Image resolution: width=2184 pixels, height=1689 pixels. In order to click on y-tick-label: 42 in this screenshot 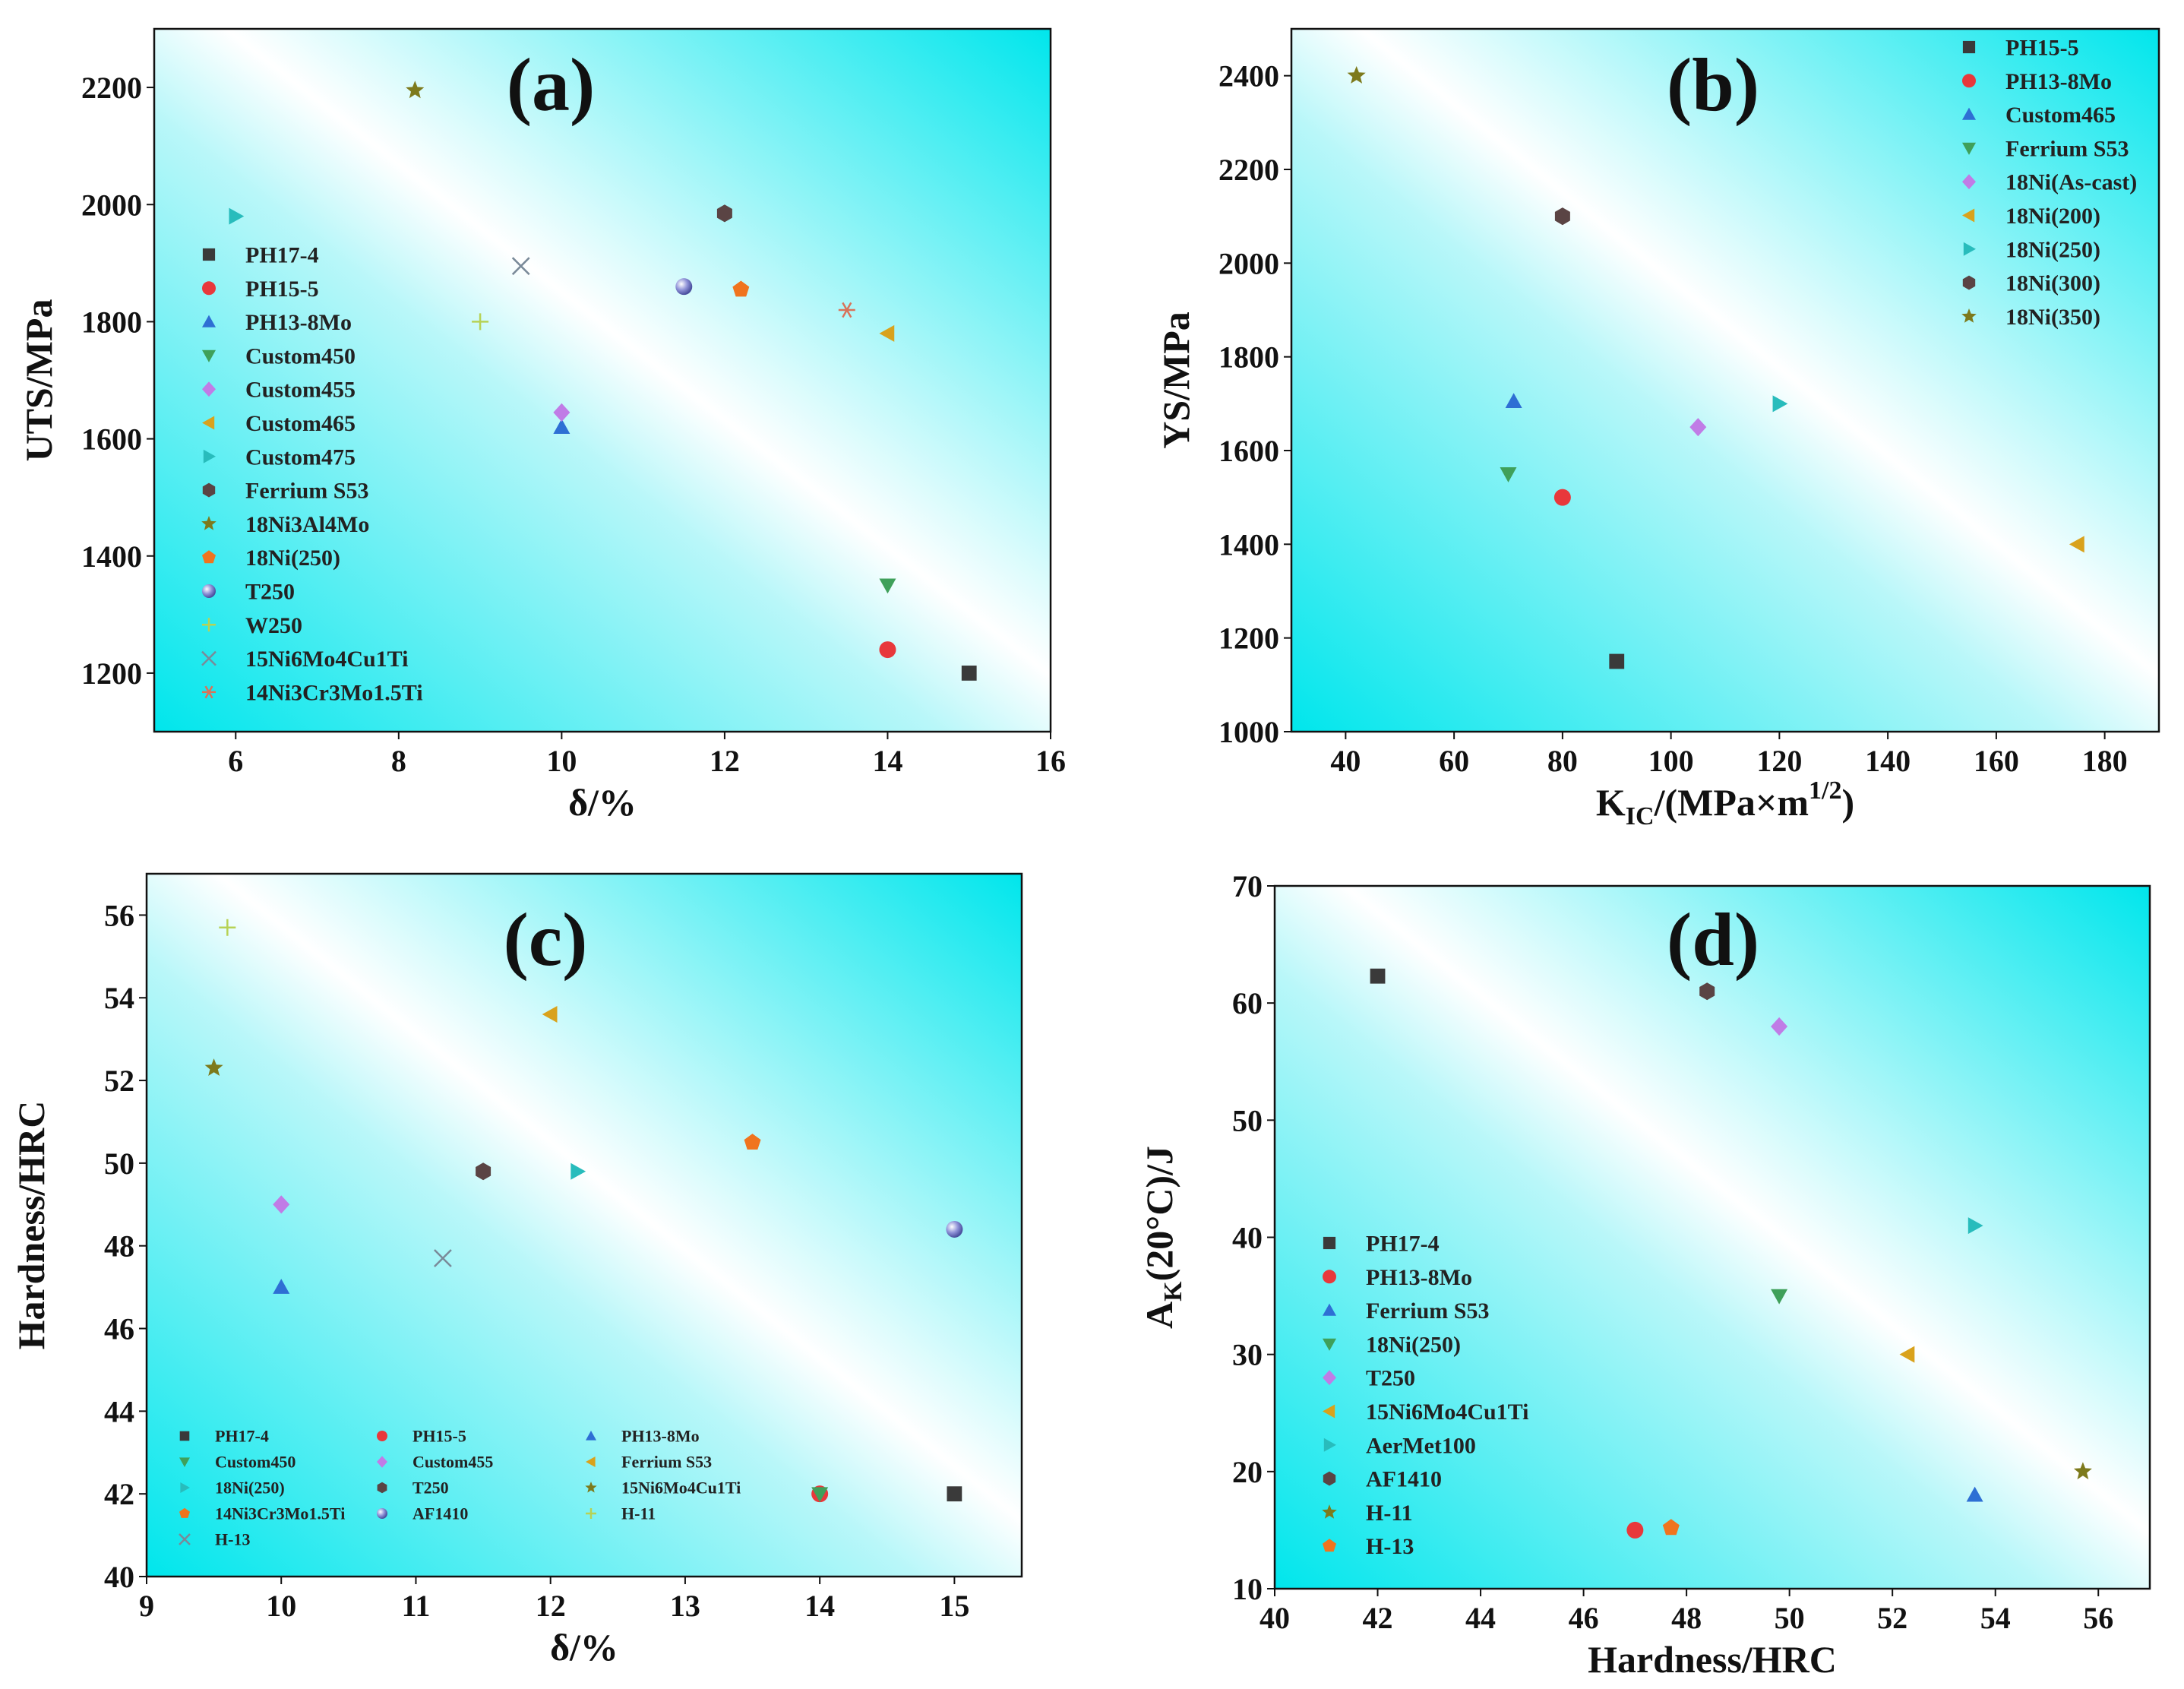, I will do `click(119, 1494)`.